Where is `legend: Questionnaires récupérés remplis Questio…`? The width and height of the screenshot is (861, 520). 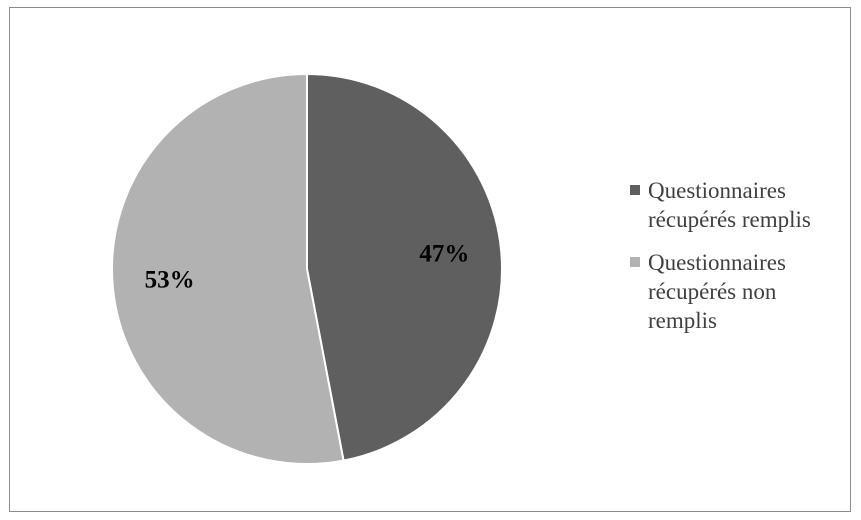 legend: Questionnaires récupérés remplis Questio… is located at coordinates (737, 262).